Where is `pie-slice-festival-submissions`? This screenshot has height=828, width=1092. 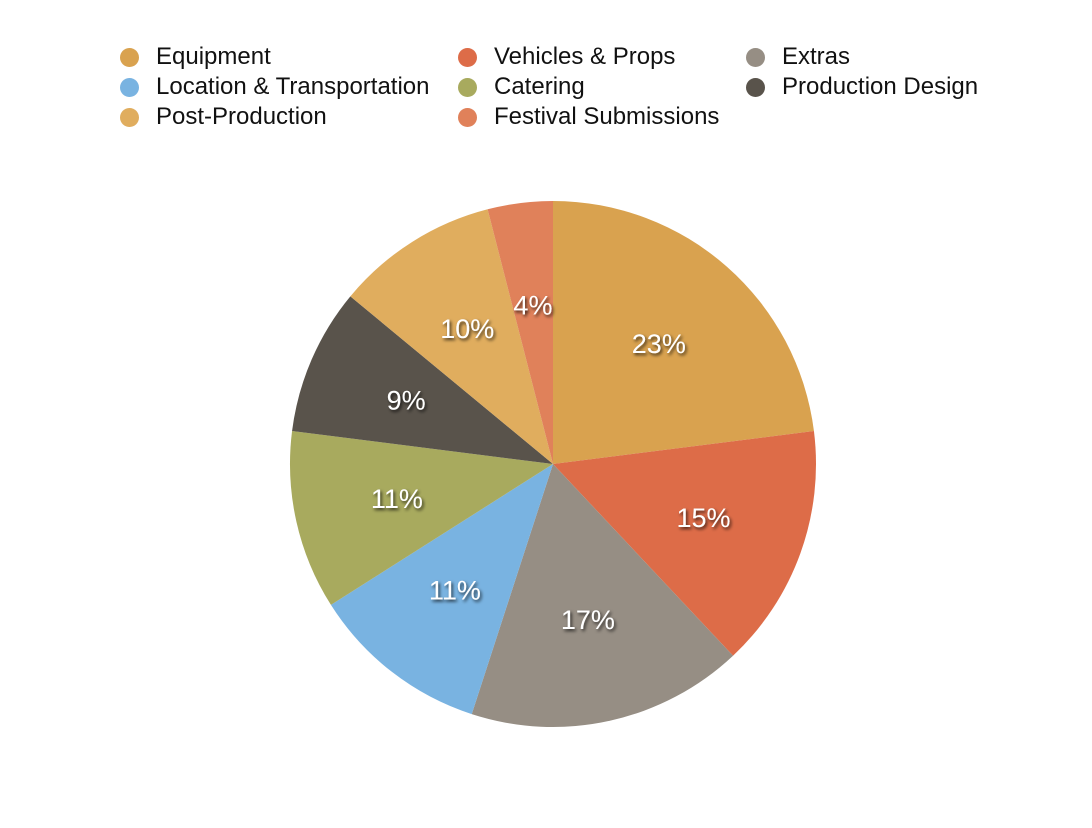
pie-slice-festival-submissions is located at coordinates (520, 332).